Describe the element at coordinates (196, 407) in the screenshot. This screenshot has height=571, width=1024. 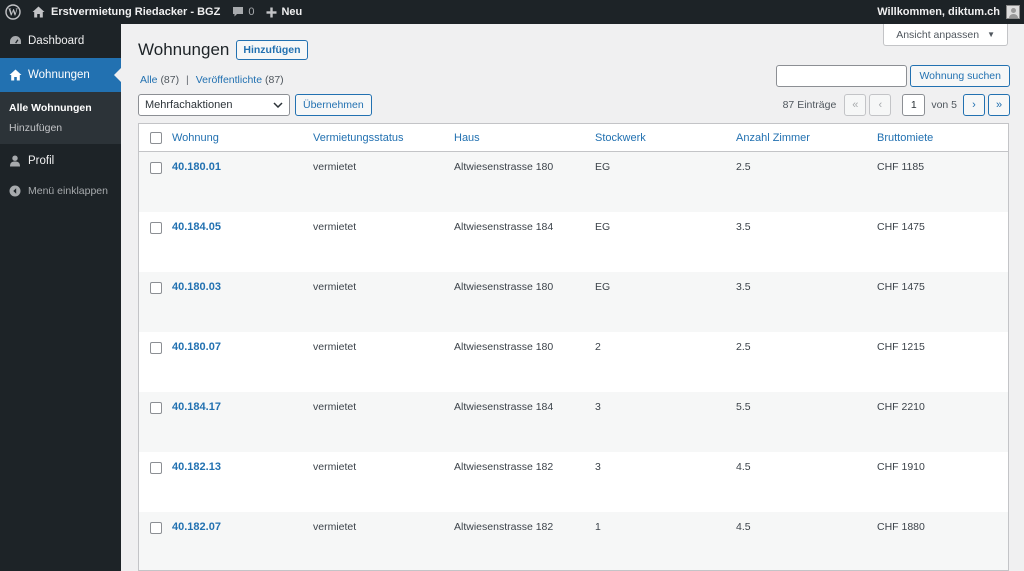
I see `row-title-link: 40.184.17` at that location.